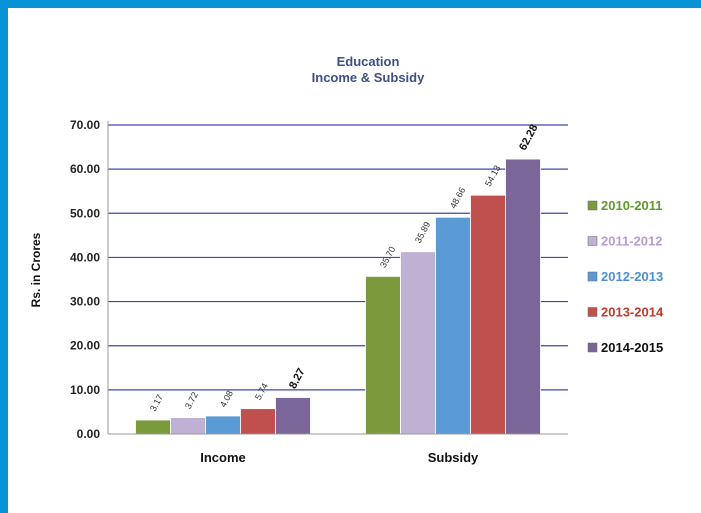 Image resolution: width=701 pixels, height=513 pixels. Describe the element at coordinates (368, 77) in the screenshot. I see `chart-subtitle: Income & Subsidy` at that location.